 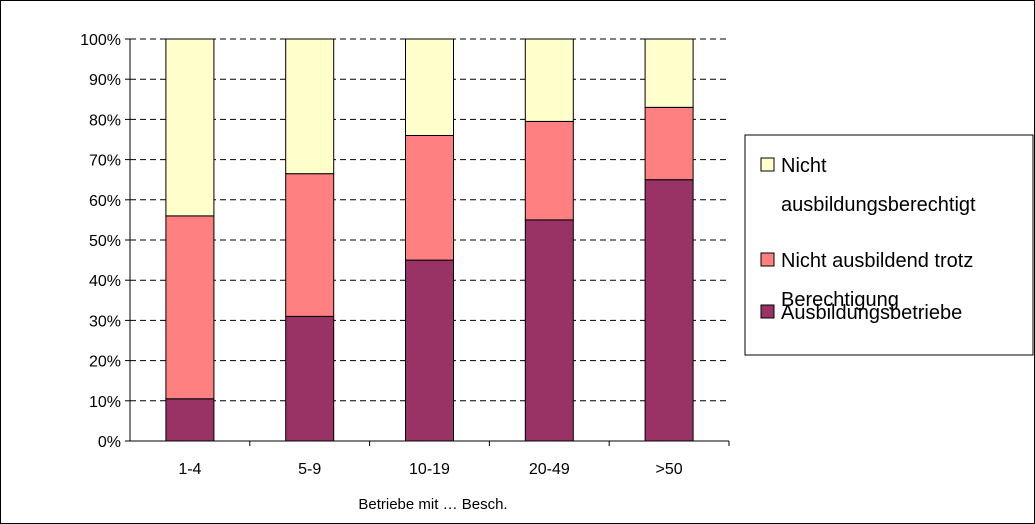 I want to click on y-tick-label: 40%, so click(x=105, y=281).